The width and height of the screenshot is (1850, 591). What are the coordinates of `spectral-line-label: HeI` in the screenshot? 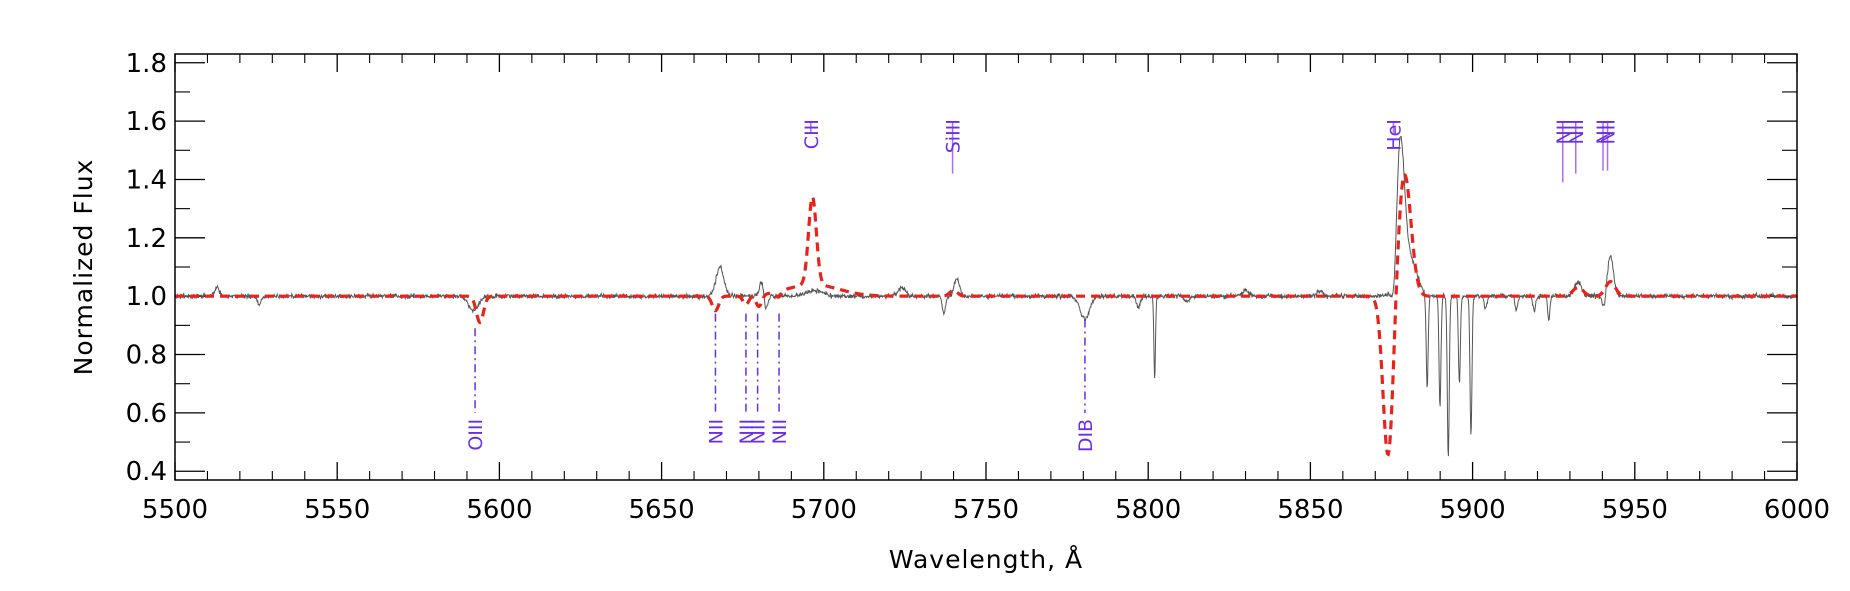 It's located at (1394, 135).